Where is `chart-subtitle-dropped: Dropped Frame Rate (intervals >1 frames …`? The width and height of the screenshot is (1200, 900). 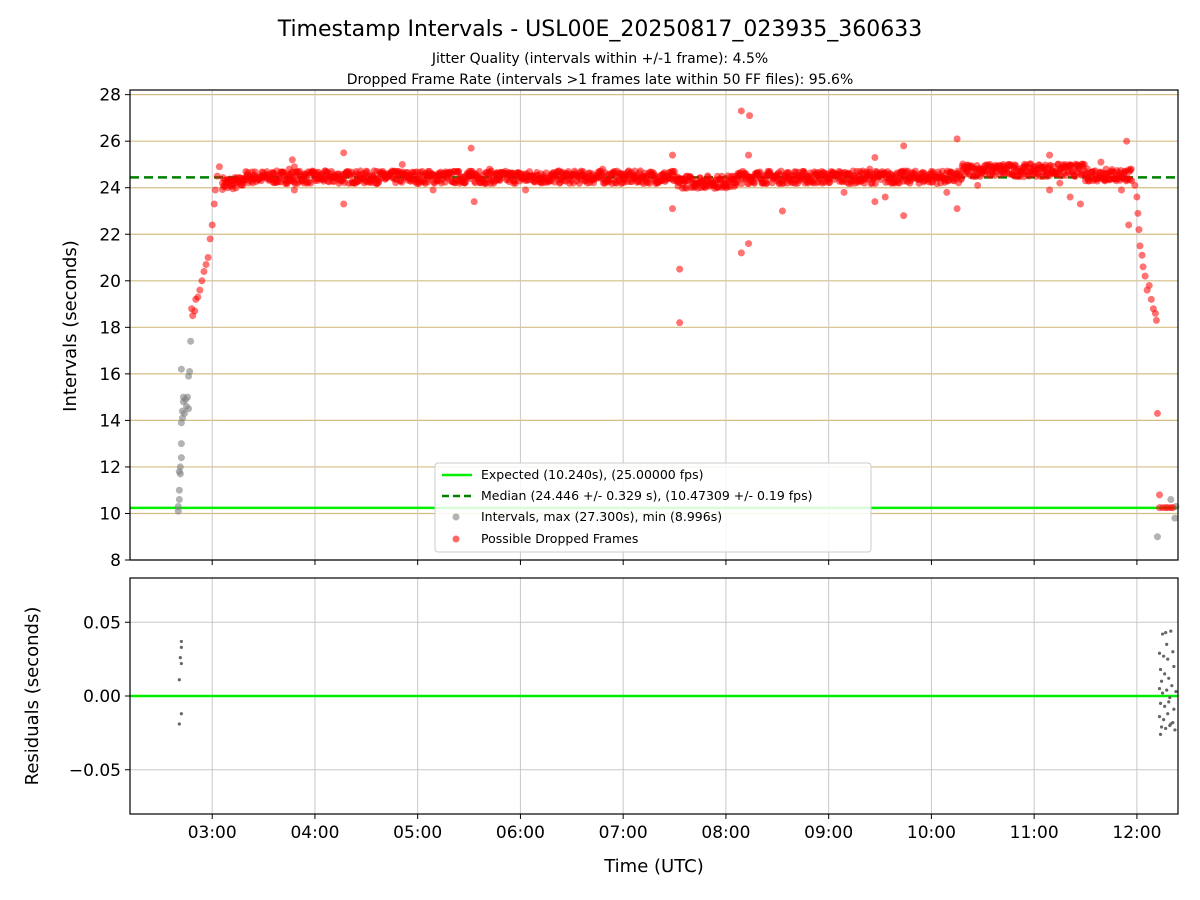 chart-subtitle-dropped: Dropped Frame Rate (intervals >1 frames … is located at coordinates (600, 80).